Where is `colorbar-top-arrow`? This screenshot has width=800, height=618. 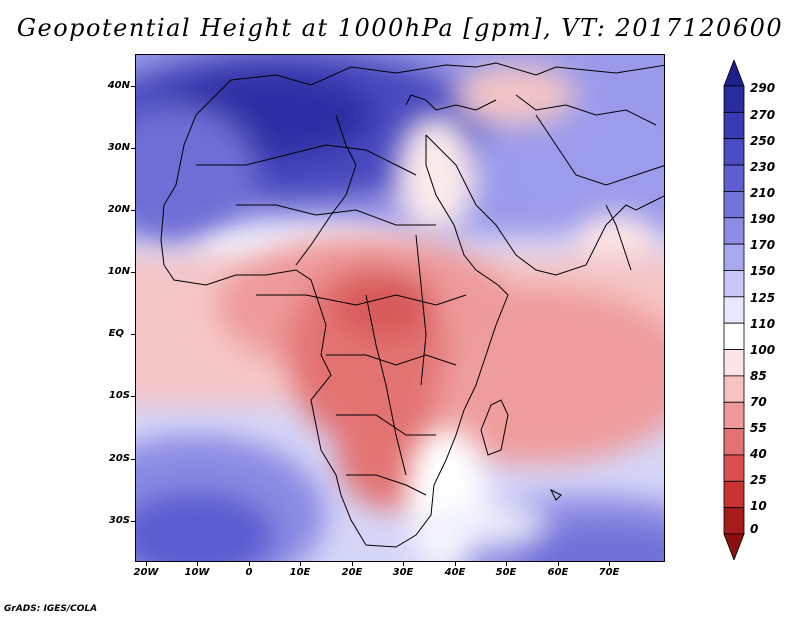 colorbar-top-arrow is located at coordinates (734, 73).